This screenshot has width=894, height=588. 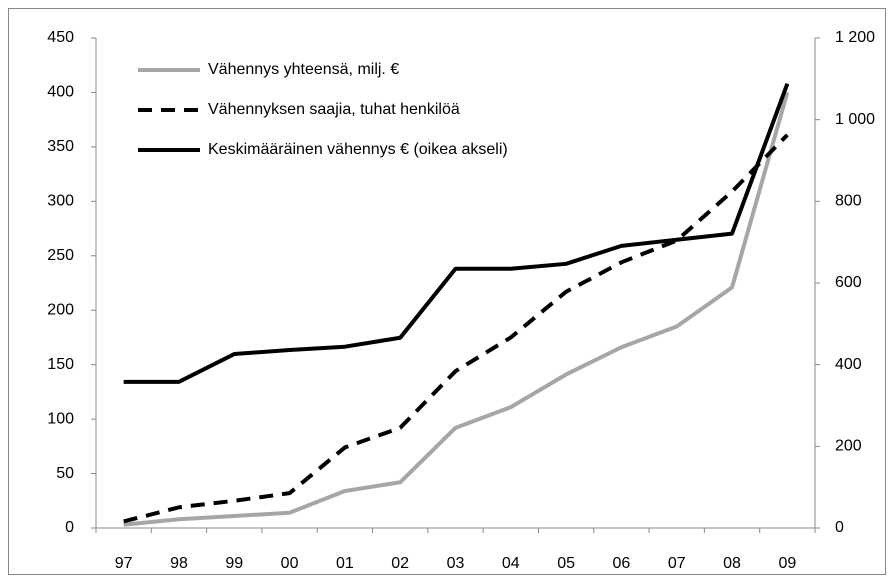 I want to click on x-tick-label: 01, so click(x=345, y=563).